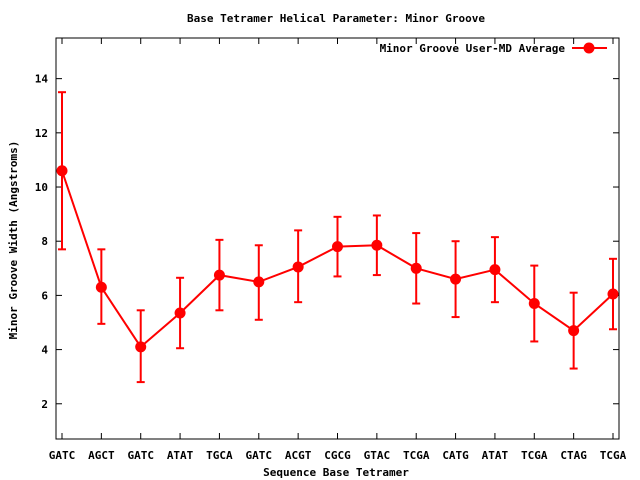 The height and width of the screenshot is (480, 640). Describe the element at coordinates (377, 455) in the screenshot. I see `x-tick-label: GTAC` at that location.